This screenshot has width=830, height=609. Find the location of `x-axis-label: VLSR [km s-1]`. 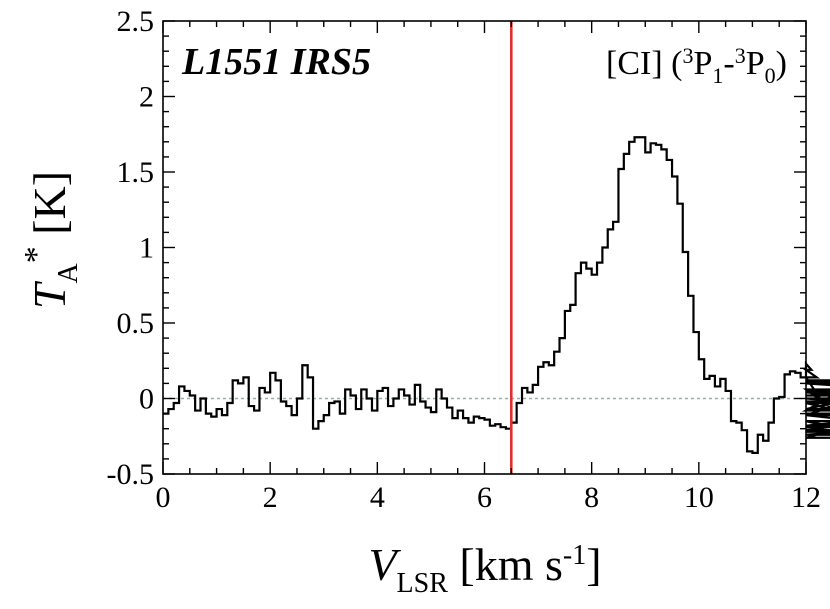

x-axis-label: VLSR [km s-1] is located at coordinates (484, 569).